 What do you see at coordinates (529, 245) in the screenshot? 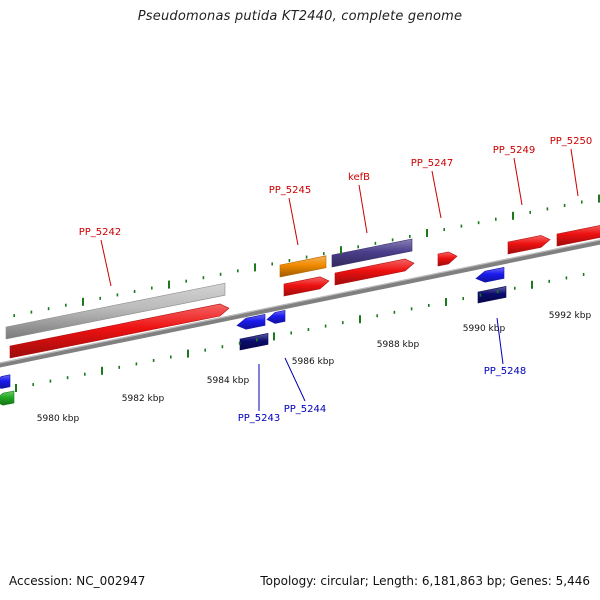
I see `gene-pp5249-feature` at bounding box center [529, 245].